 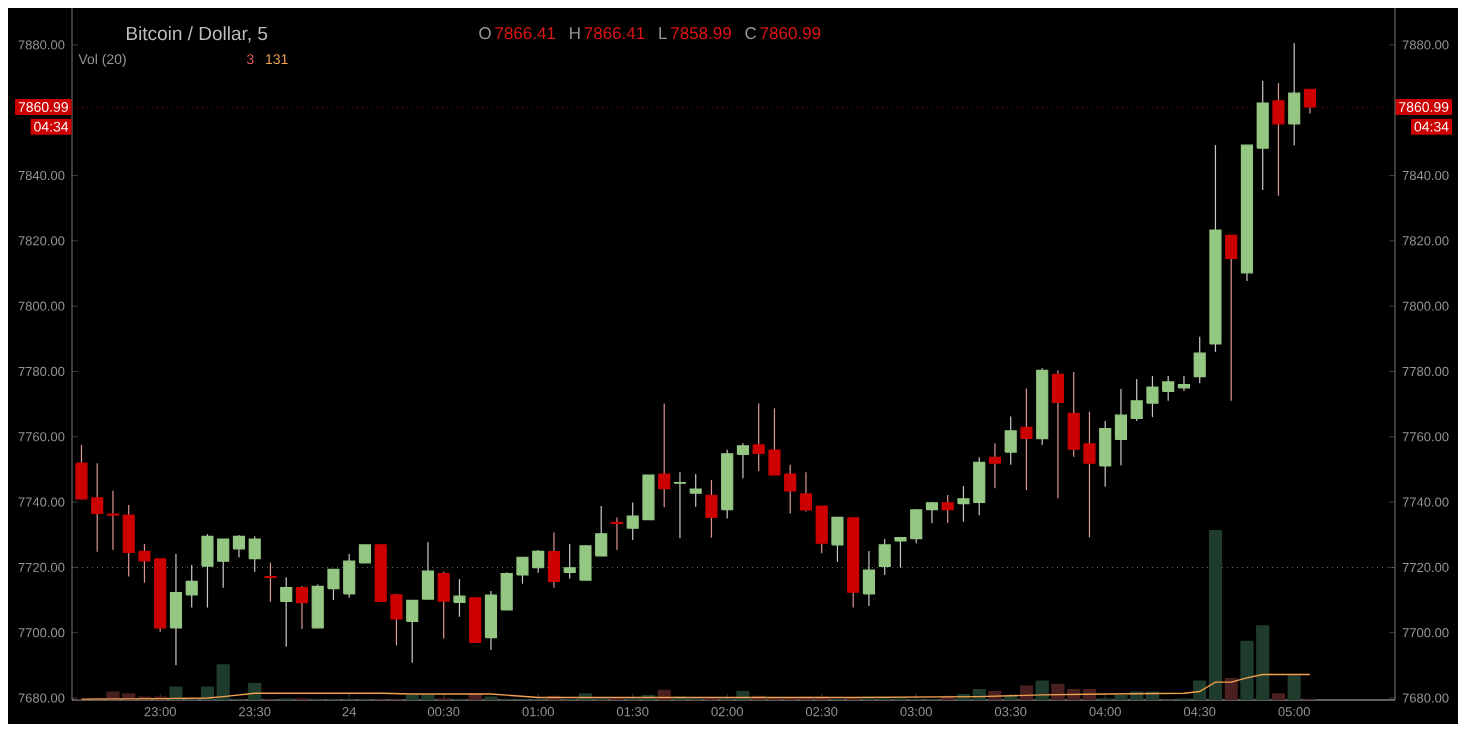 What do you see at coordinates (41, 45) in the screenshot?
I see `y2-tick-label: 7880.00` at bounding box center [41, 45].